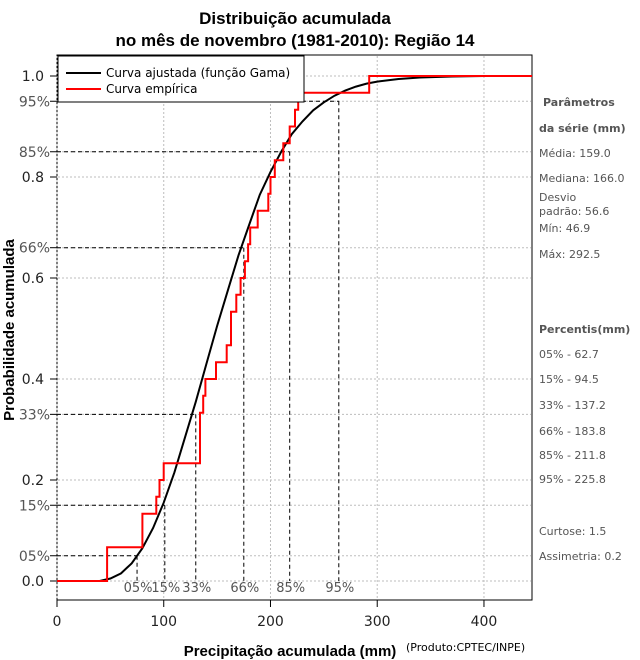 The width and height of the screenshot is (640, 660). Describe the element at coordinates (165, 588) in the screenshot. I see `x-percentile-label: 15%` at that location.